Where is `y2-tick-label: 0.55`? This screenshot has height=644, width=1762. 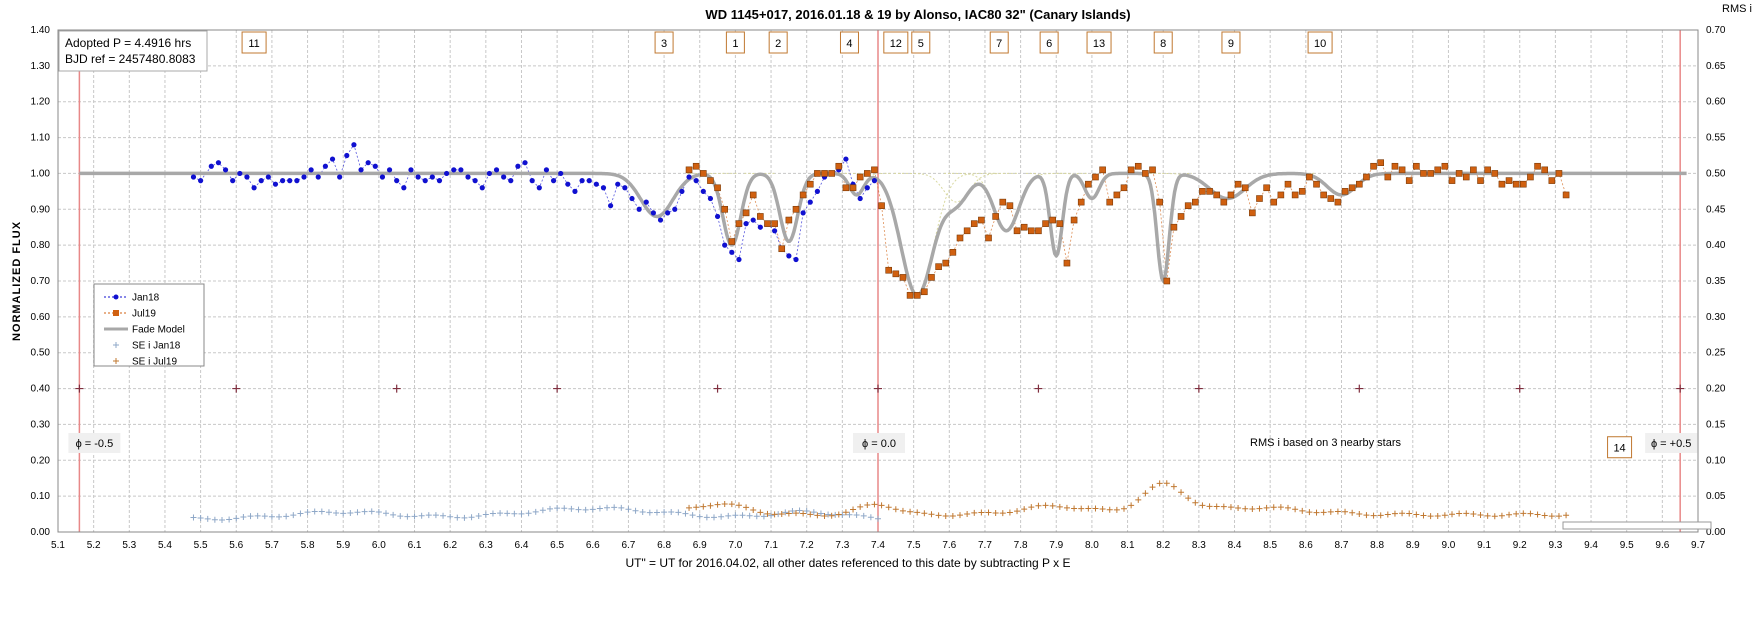 y2-tick-label: 0.55 is located at coordinates (1716, 138).